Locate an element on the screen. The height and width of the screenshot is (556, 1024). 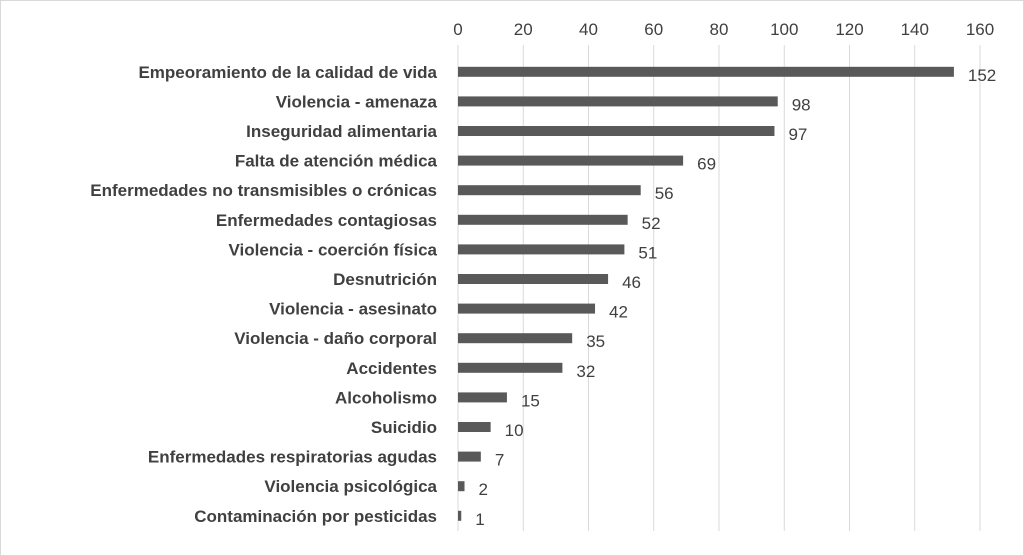
data-label: 42 is located at coordinates (618, 312).